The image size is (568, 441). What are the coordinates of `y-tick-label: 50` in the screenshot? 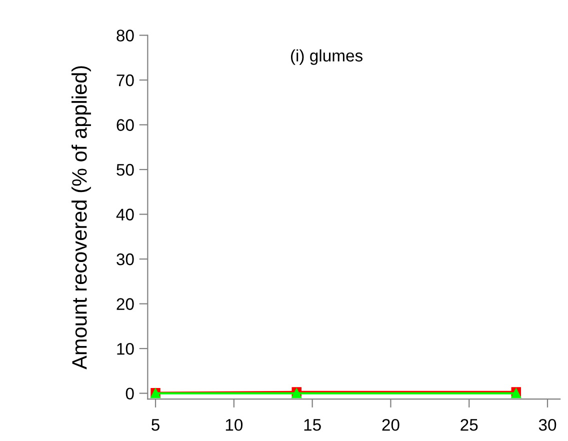 It's located at (125, 170).